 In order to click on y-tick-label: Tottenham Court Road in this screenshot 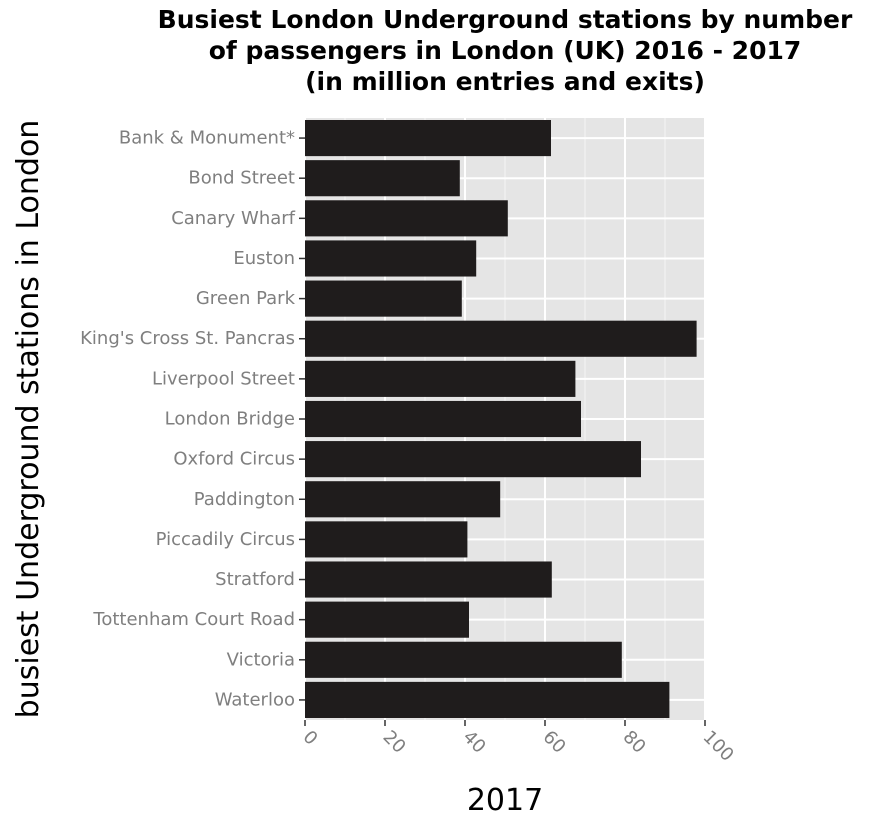, I will do `click(193, 619)`.